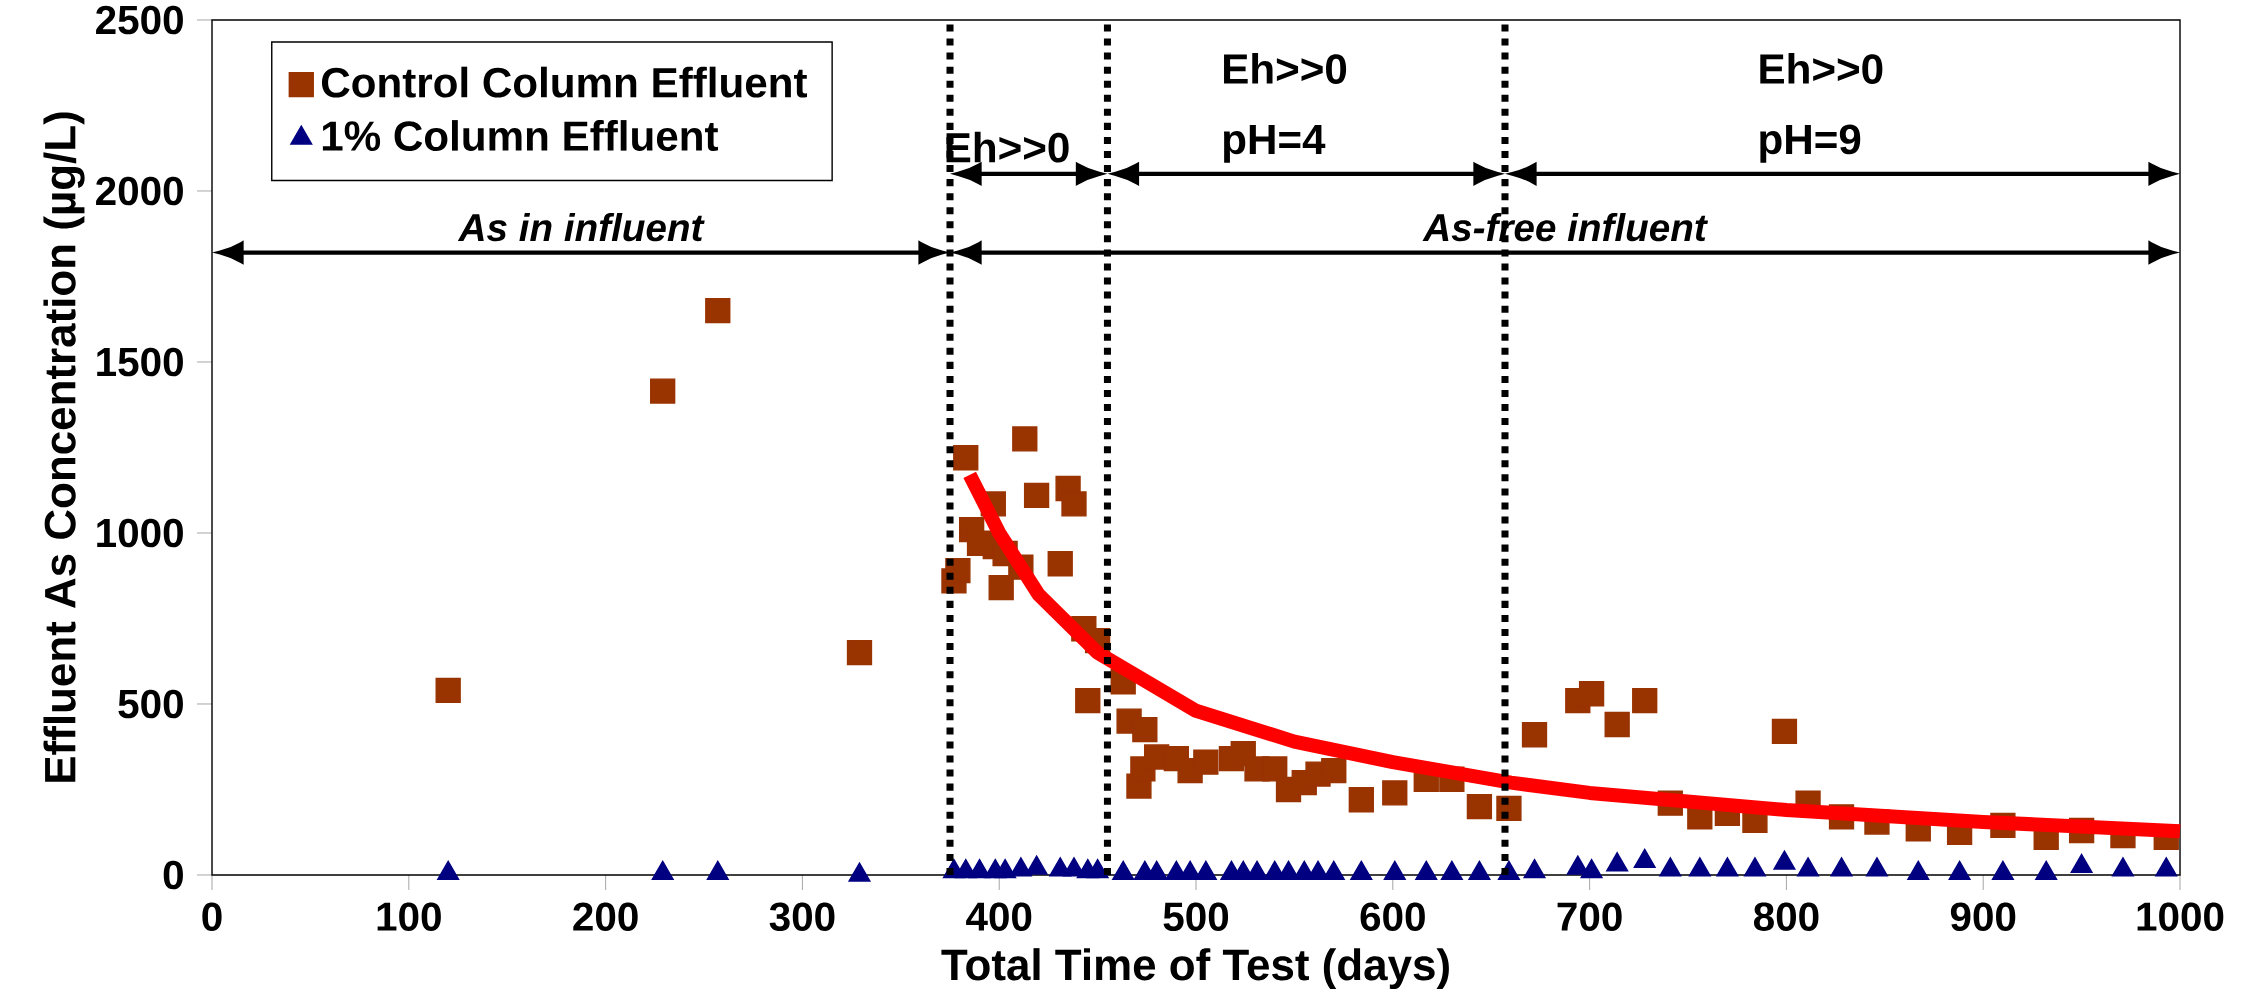 This screenshot has height=1005, width=2249. What do you see at coordinates (1786, 917) in the screenshot?
I see `x-tick-label: 800` at bounding box center [1786, 917].